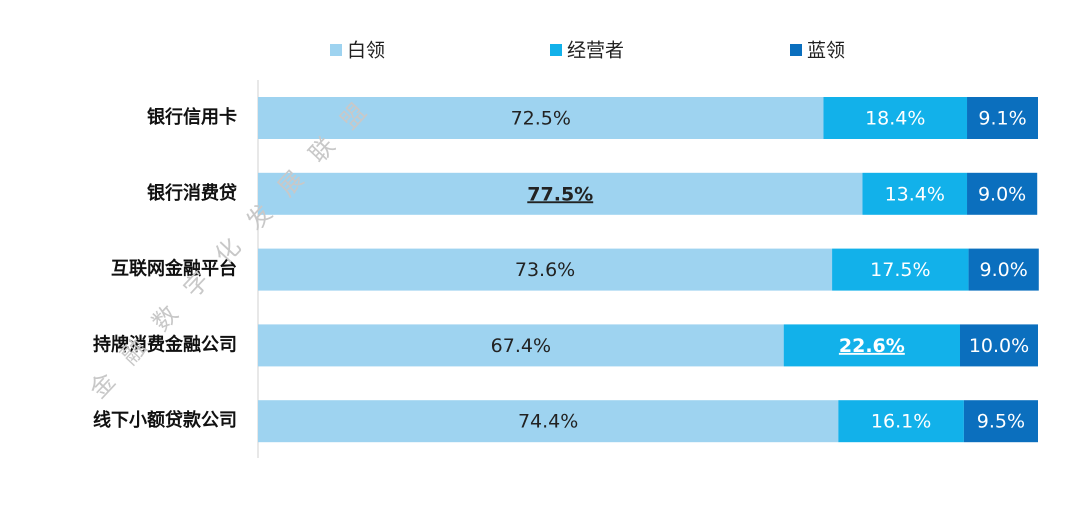 The height and width of the screenshot is (505, 1080). I want to click on category-label: 持牌消费金融公司, so click(165, 344).